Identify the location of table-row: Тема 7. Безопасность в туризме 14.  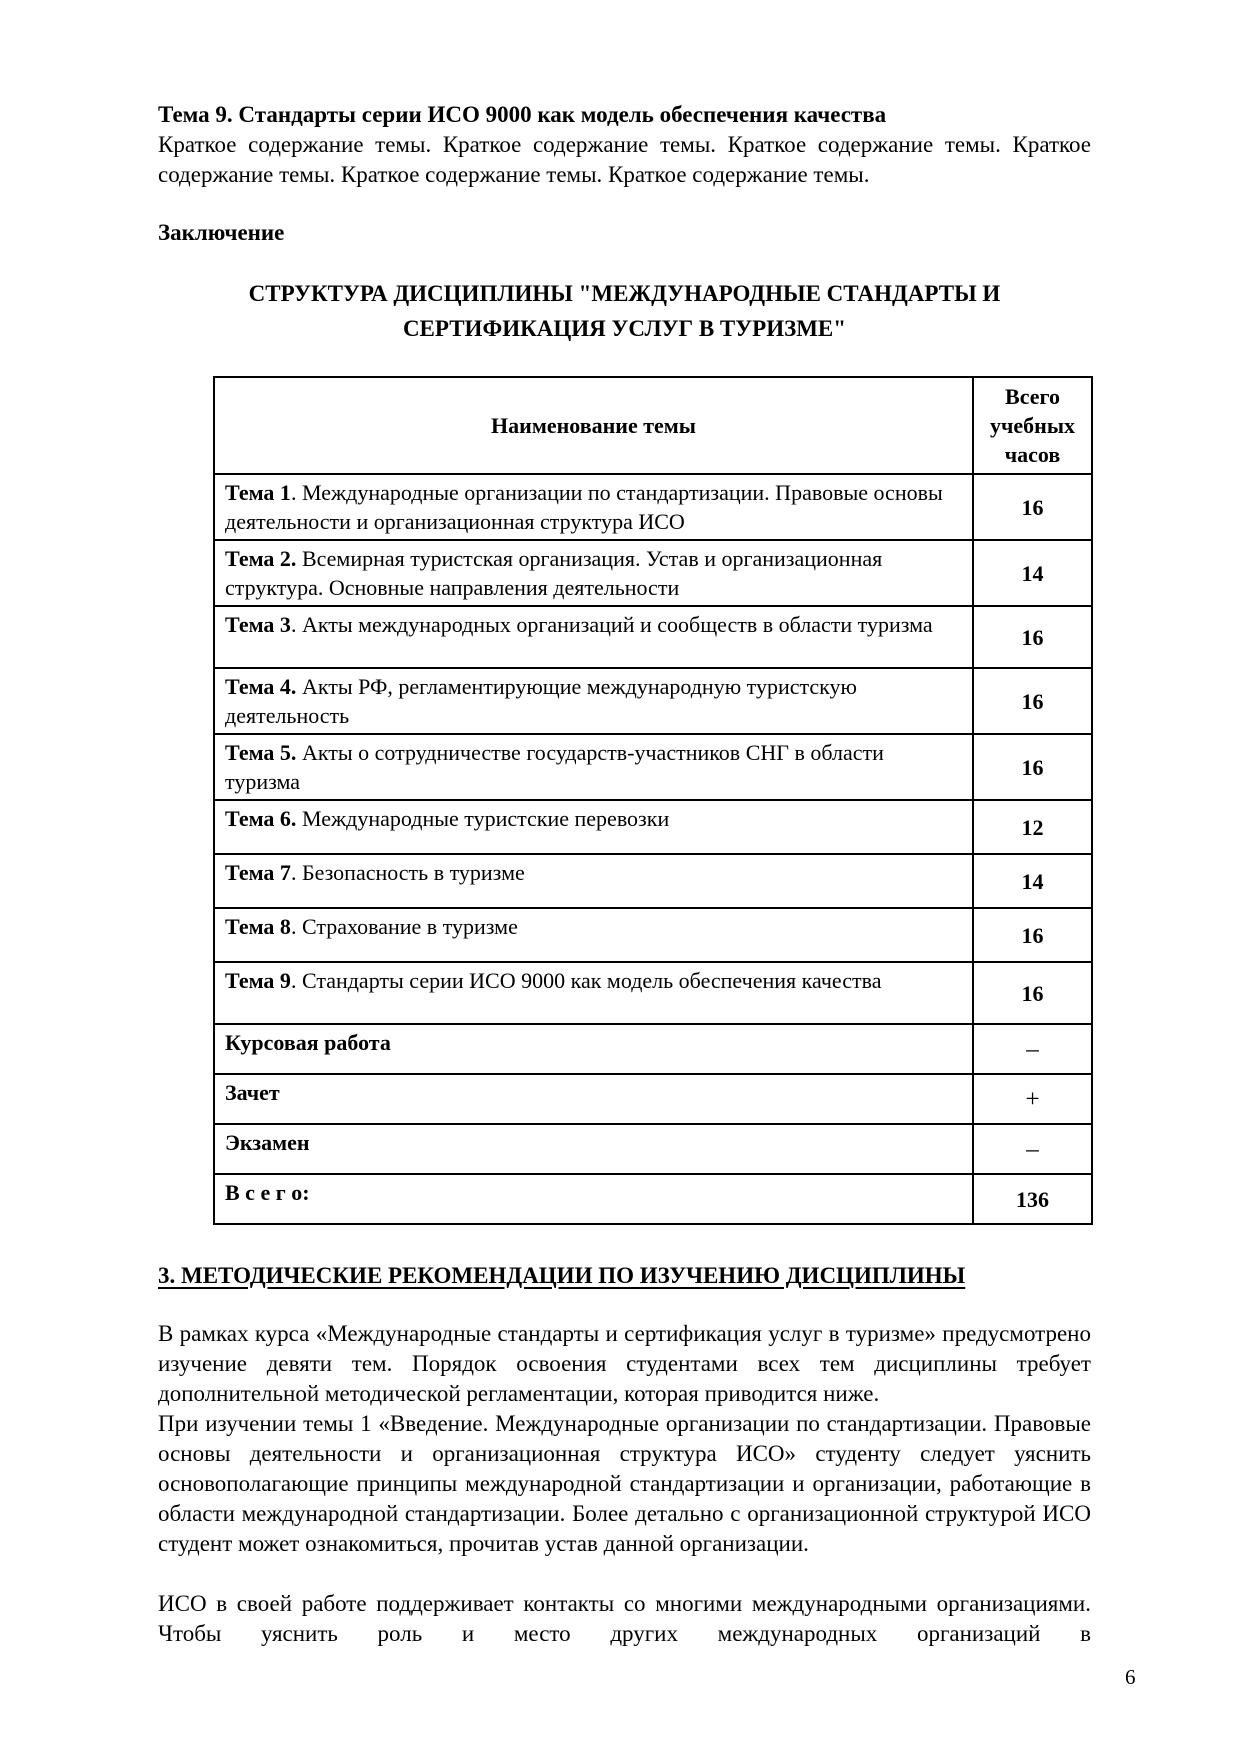
(653, 881).